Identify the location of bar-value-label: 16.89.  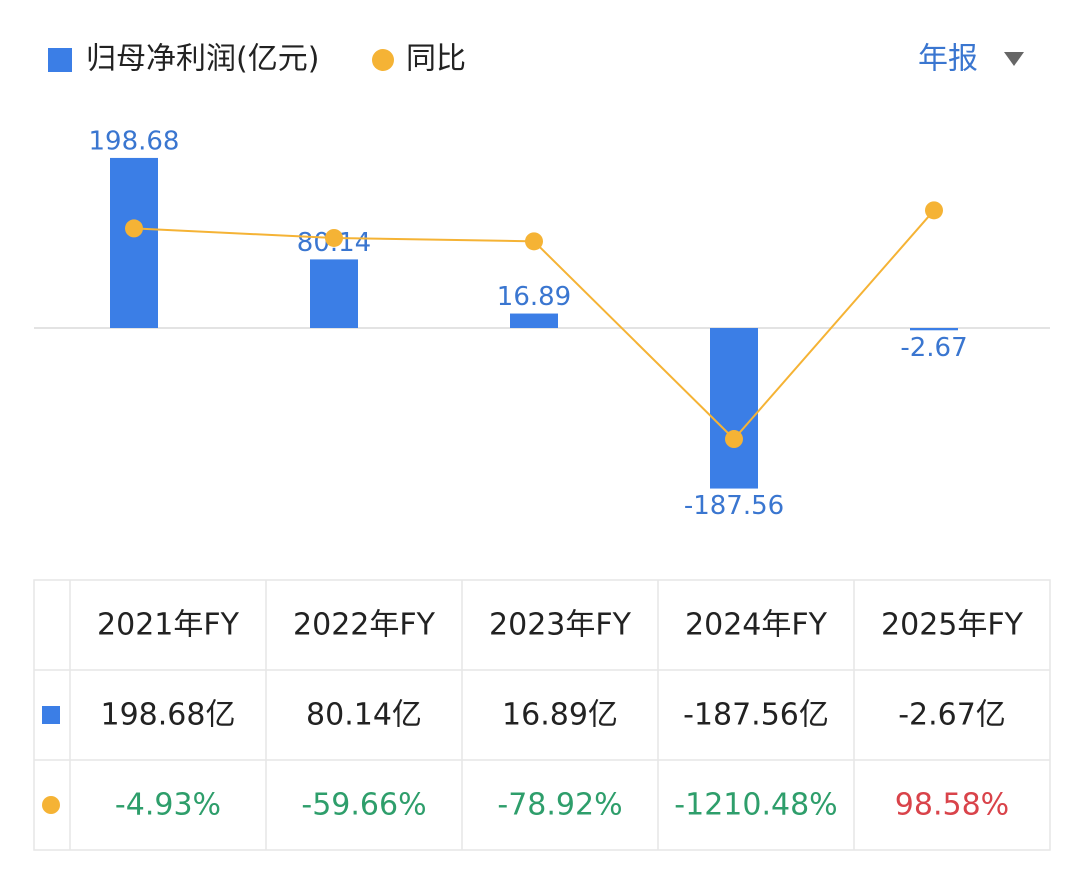
(534, 297).